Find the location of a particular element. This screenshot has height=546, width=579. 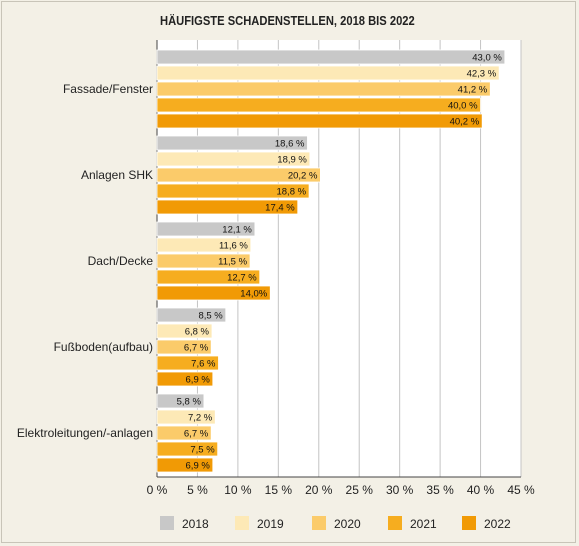

x-tick-label: 45 % is located at coordinates (521, 490).